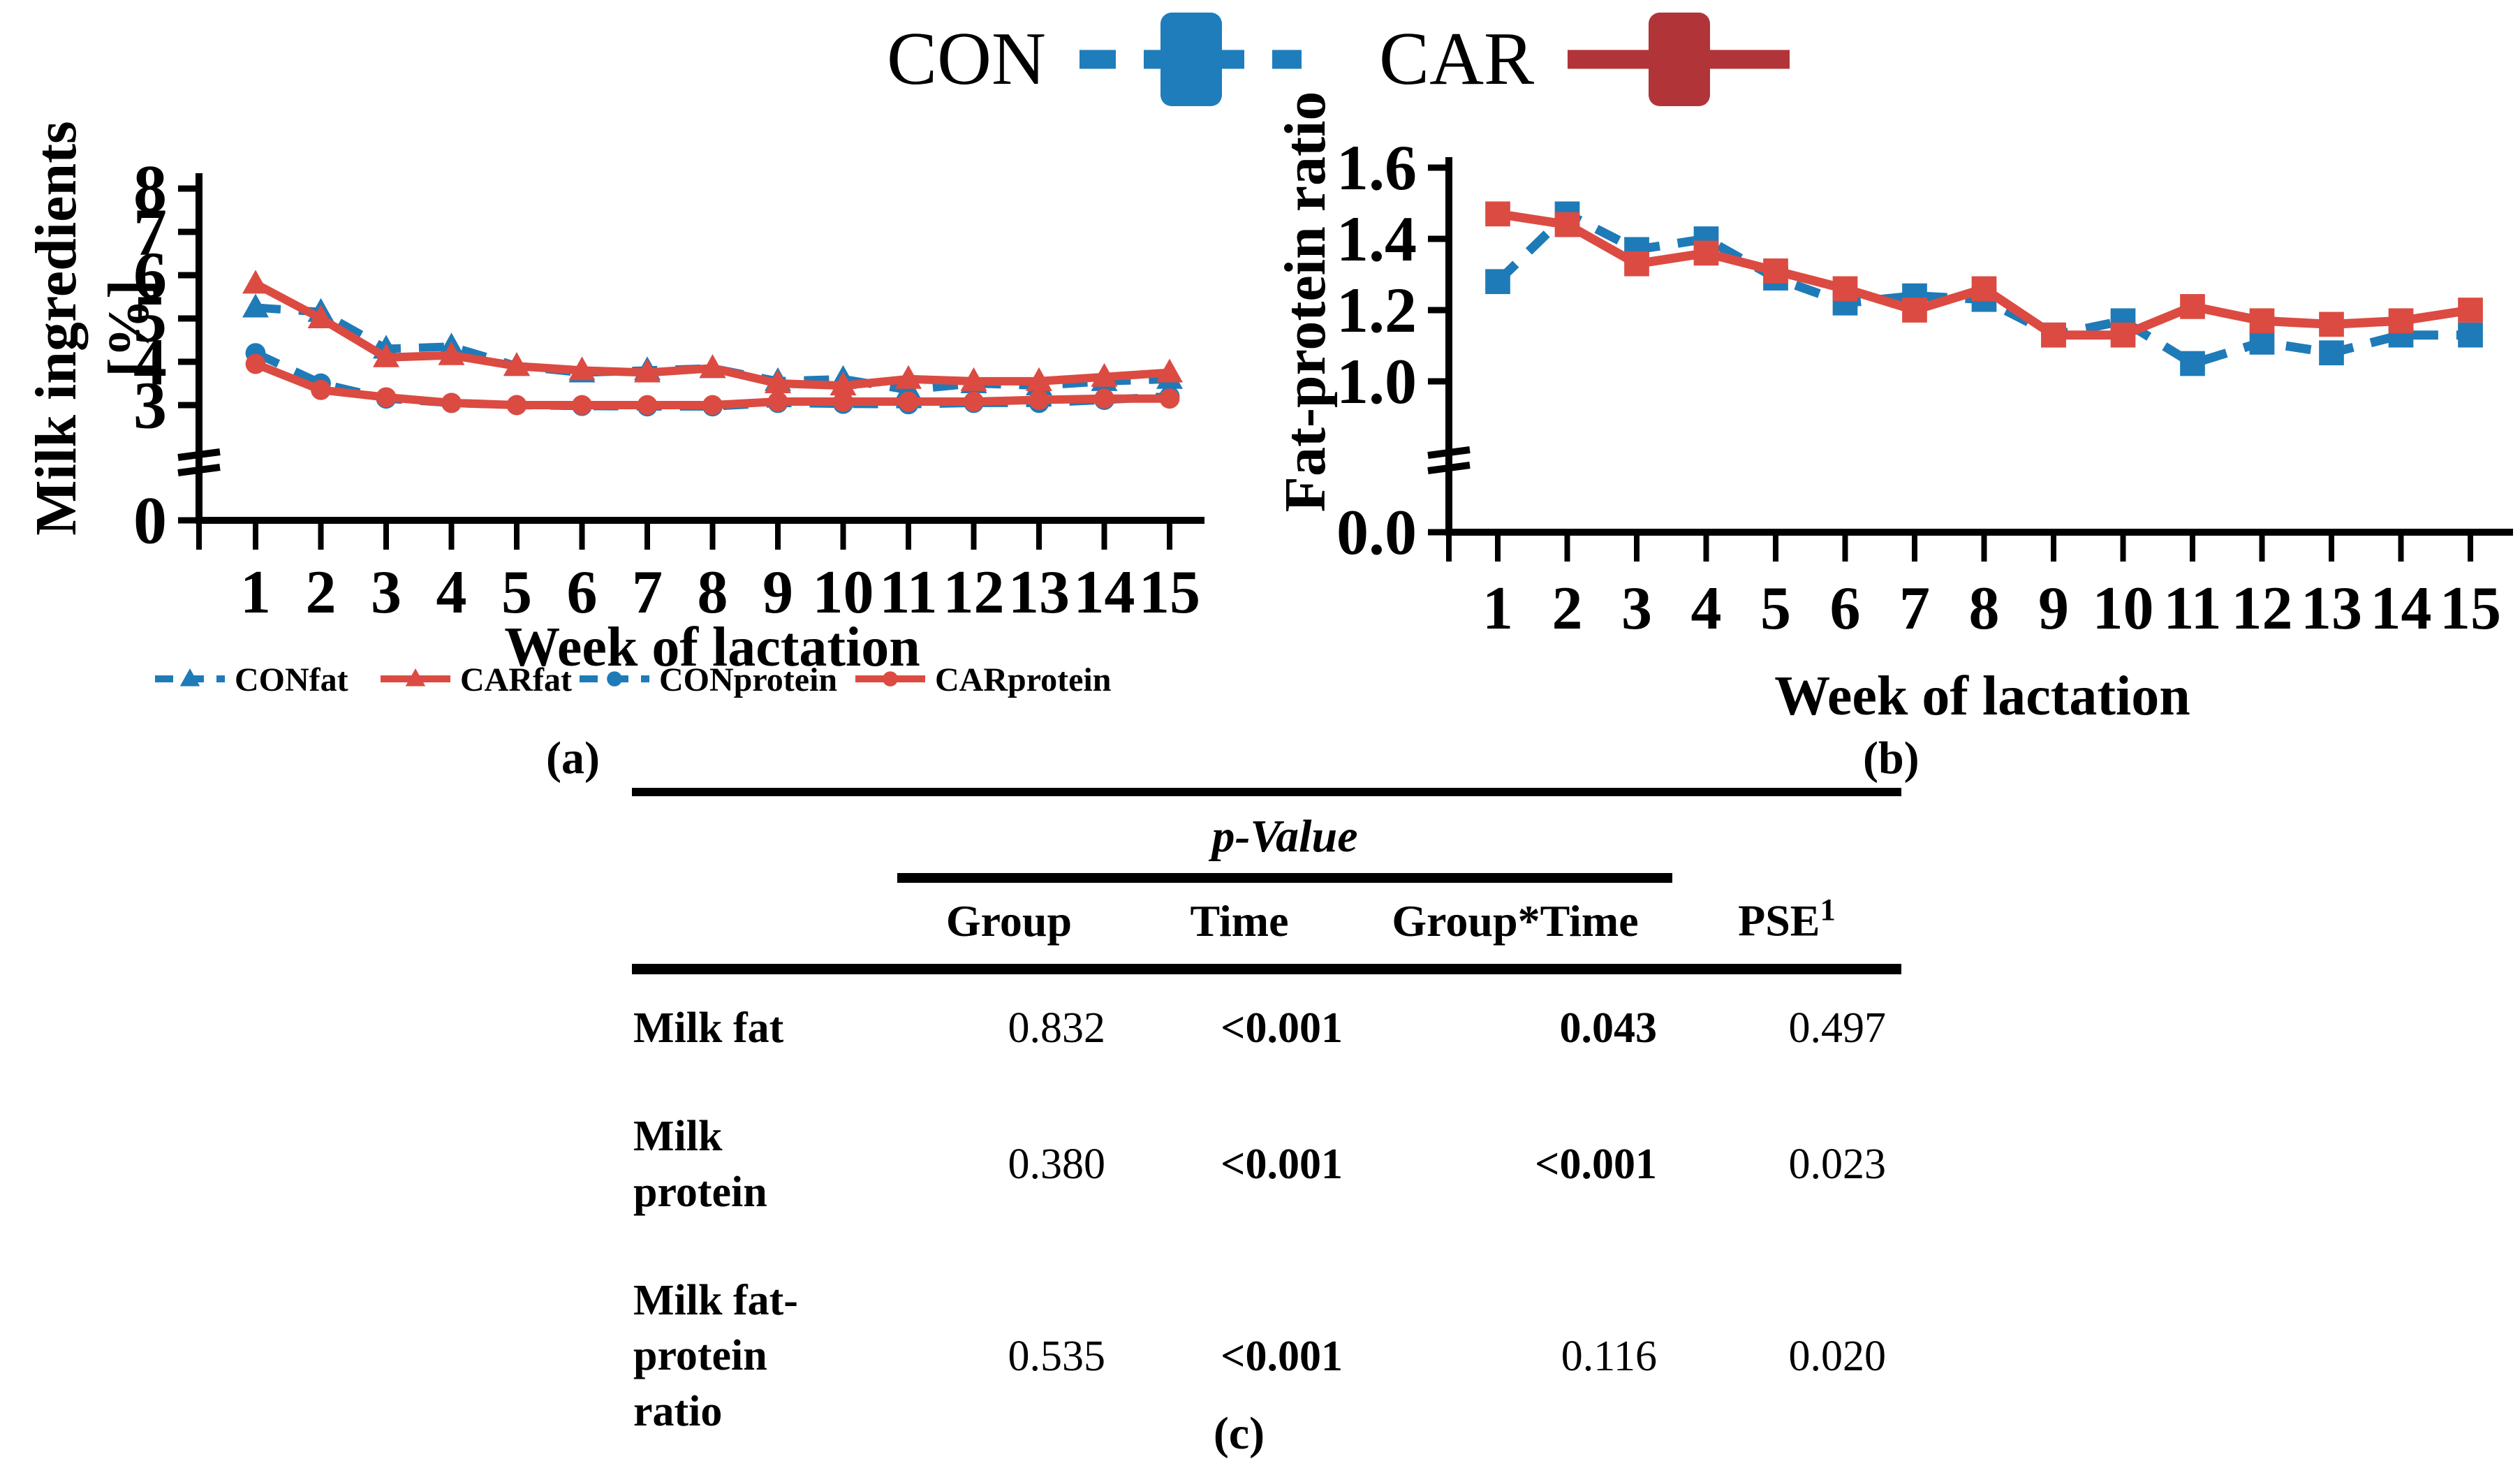 The height and width of the screenshot is (1466, 2520). I want to click on p-value-cell: 0.043, so click(1608, 1028).